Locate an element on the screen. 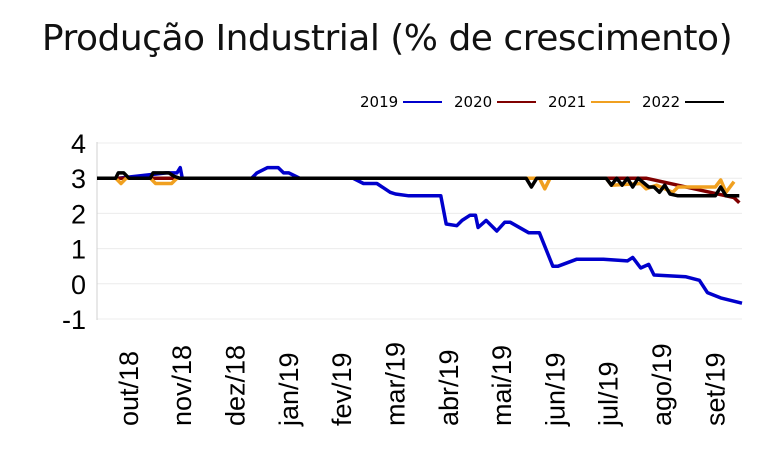 This screenshot has width=774, height=459. y-tick-label: 0 is located at coordinates (78, 285).